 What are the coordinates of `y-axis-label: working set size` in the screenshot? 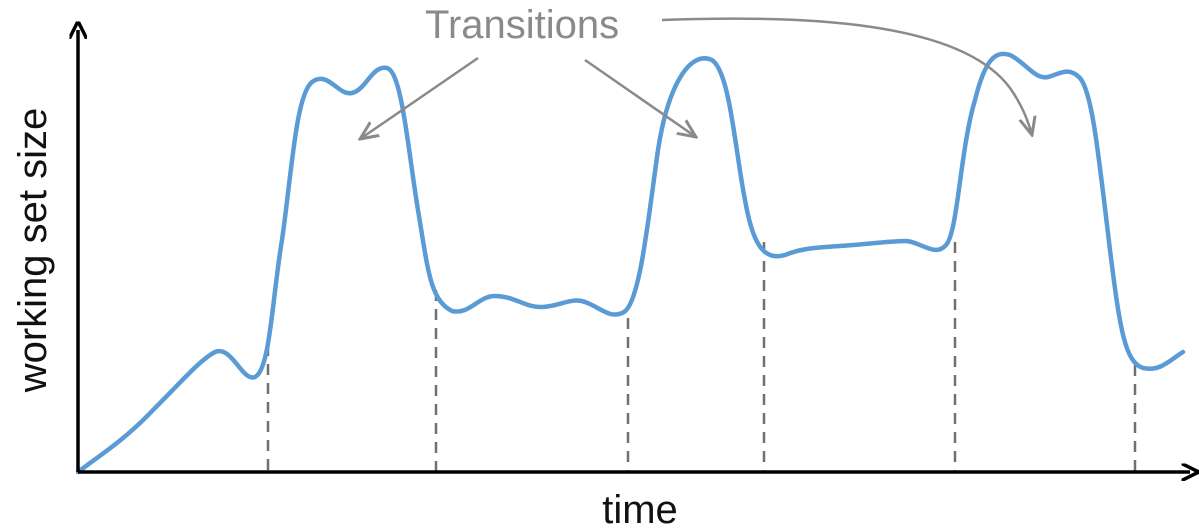 It's located at (33, 251).